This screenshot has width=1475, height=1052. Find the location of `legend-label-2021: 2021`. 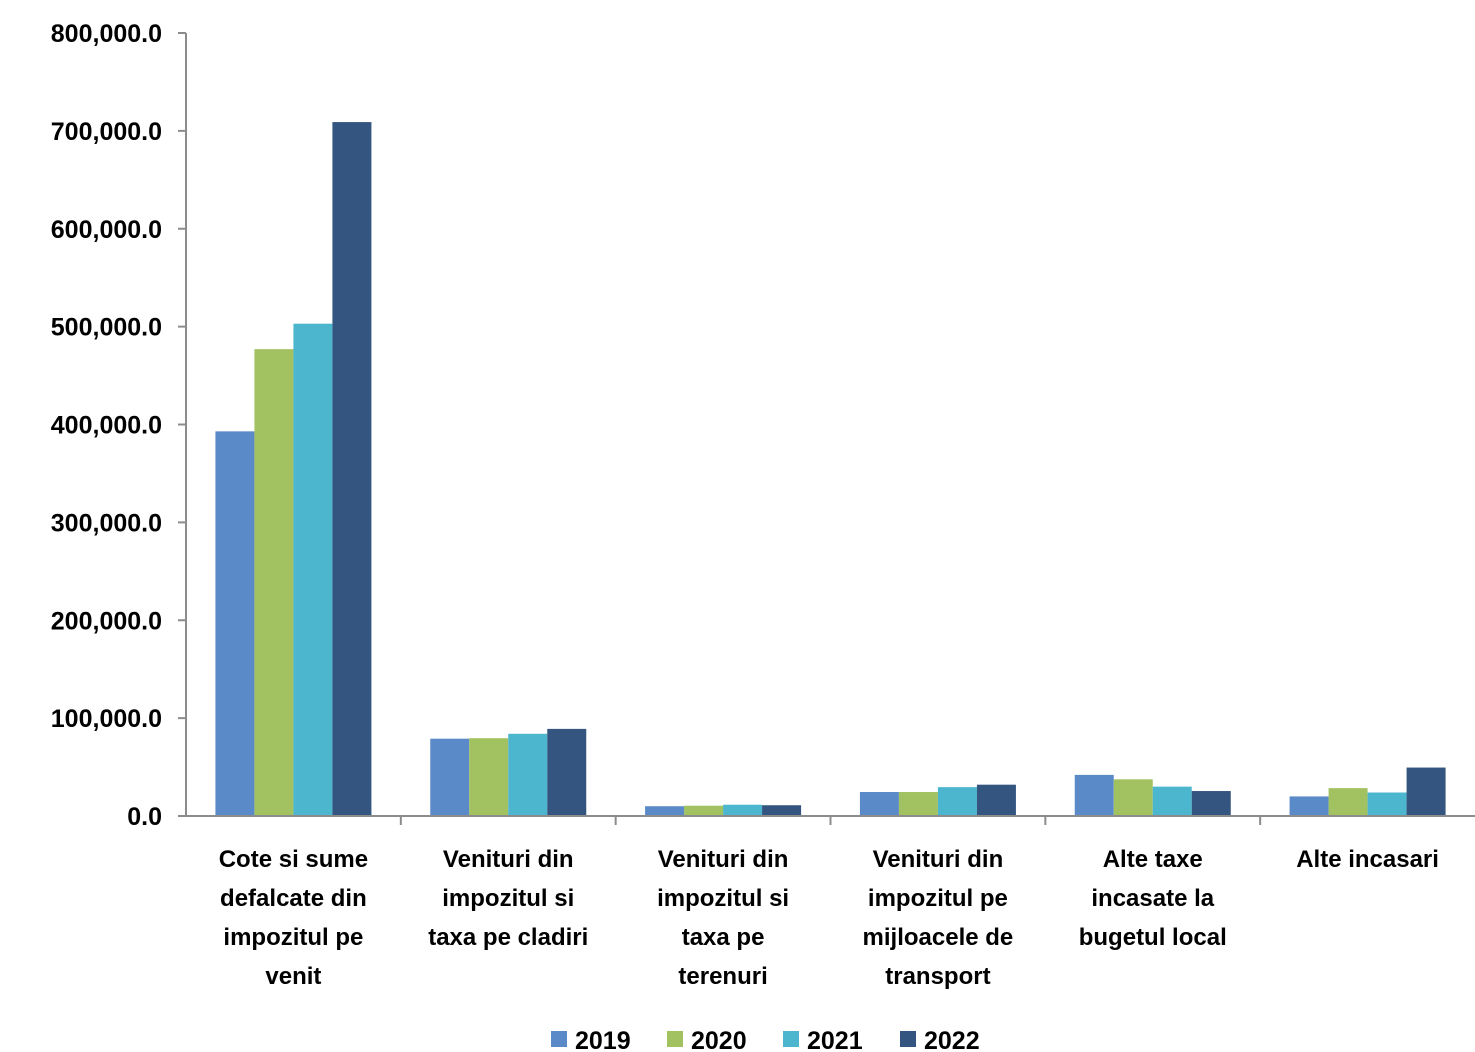

legend-label-2021: 2021 is located at coordinates (835, 1039).